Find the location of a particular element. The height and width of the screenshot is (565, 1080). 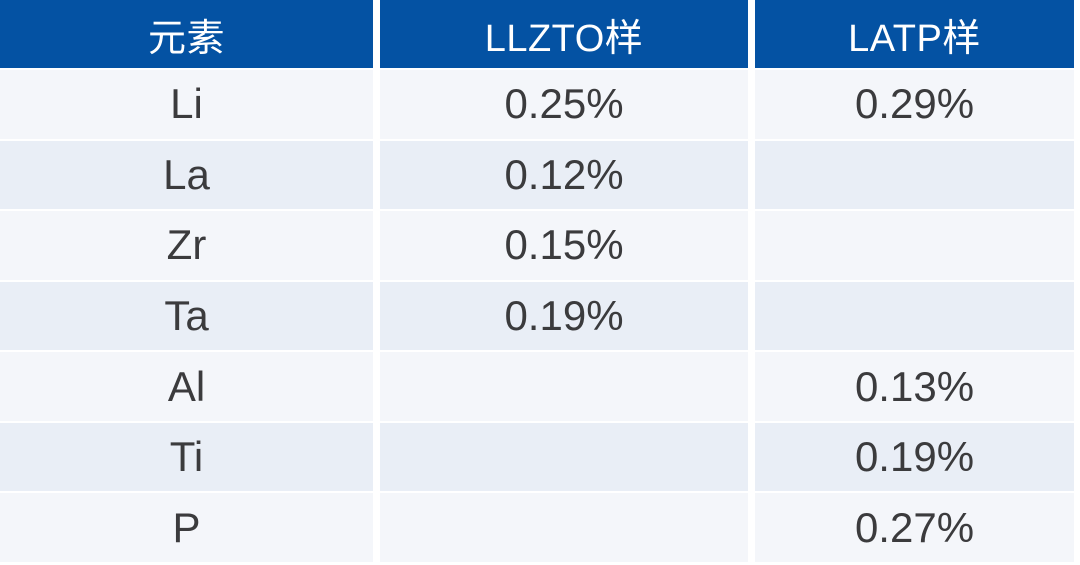

cell-llzto-value: 0.19% is located at coordinates (564, 316).